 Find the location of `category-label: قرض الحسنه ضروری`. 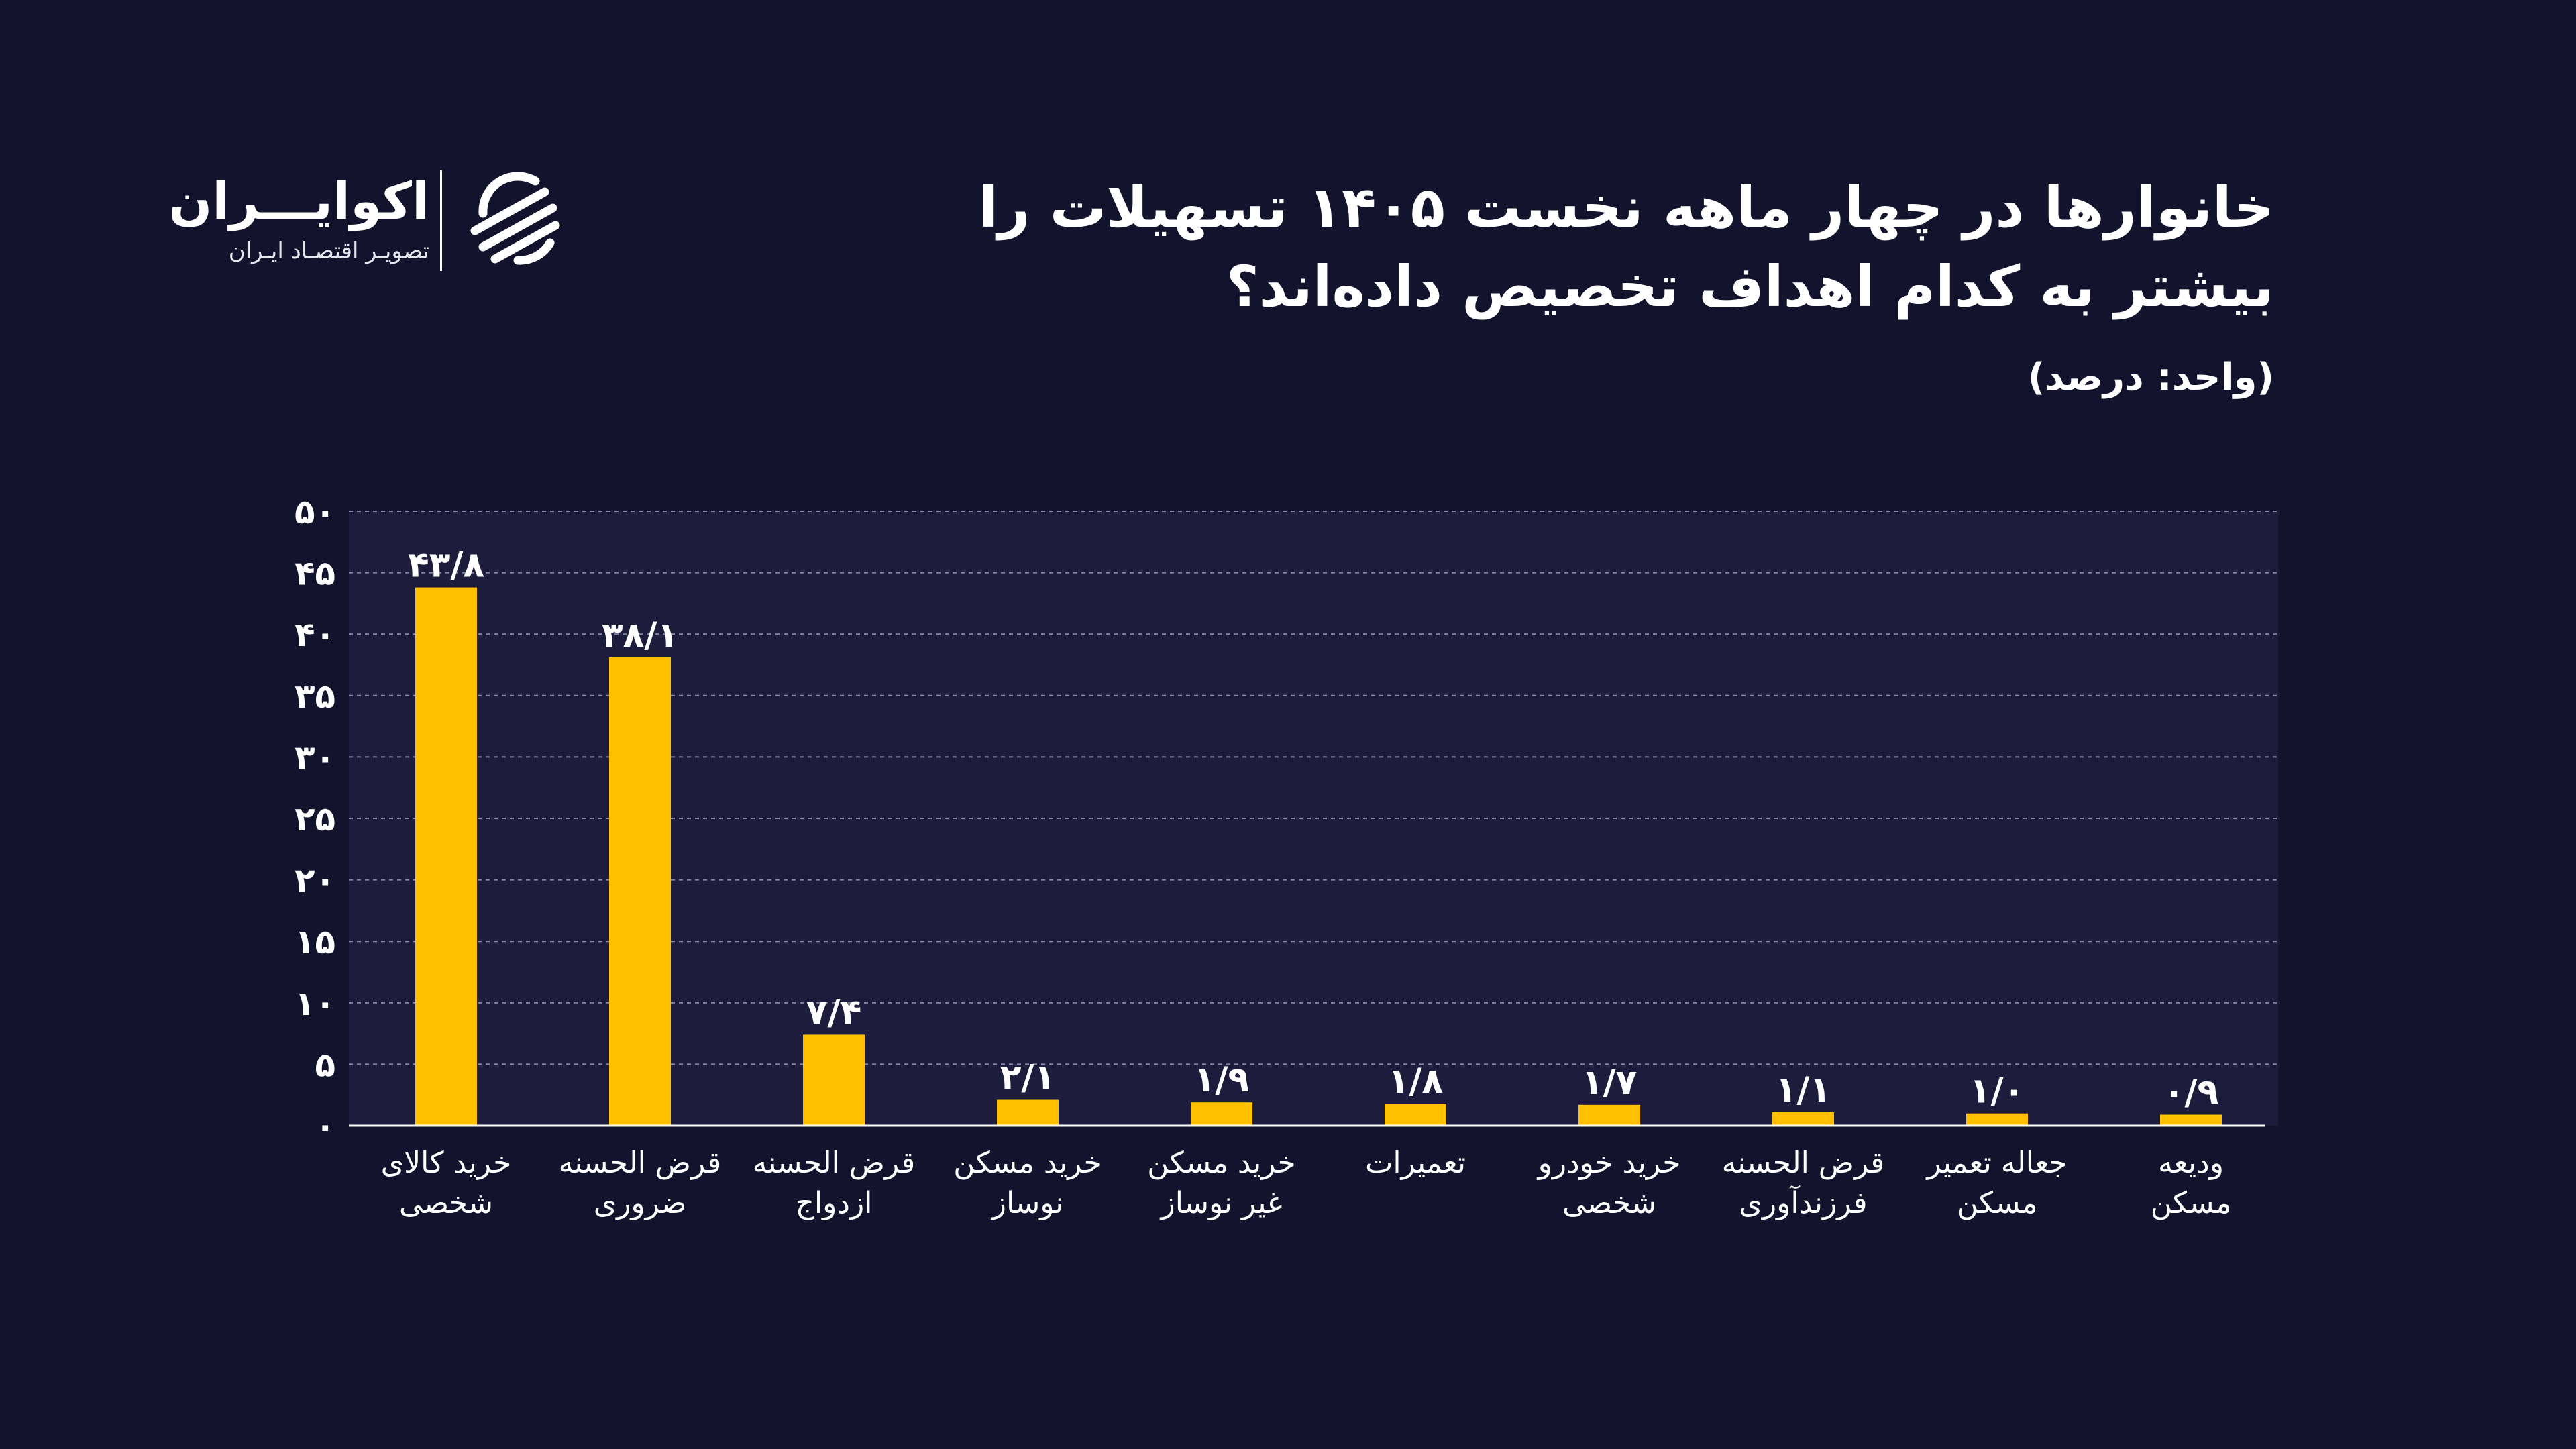

category-label: قرض الحسنه ضروری is located at coordinates (640, 1183).